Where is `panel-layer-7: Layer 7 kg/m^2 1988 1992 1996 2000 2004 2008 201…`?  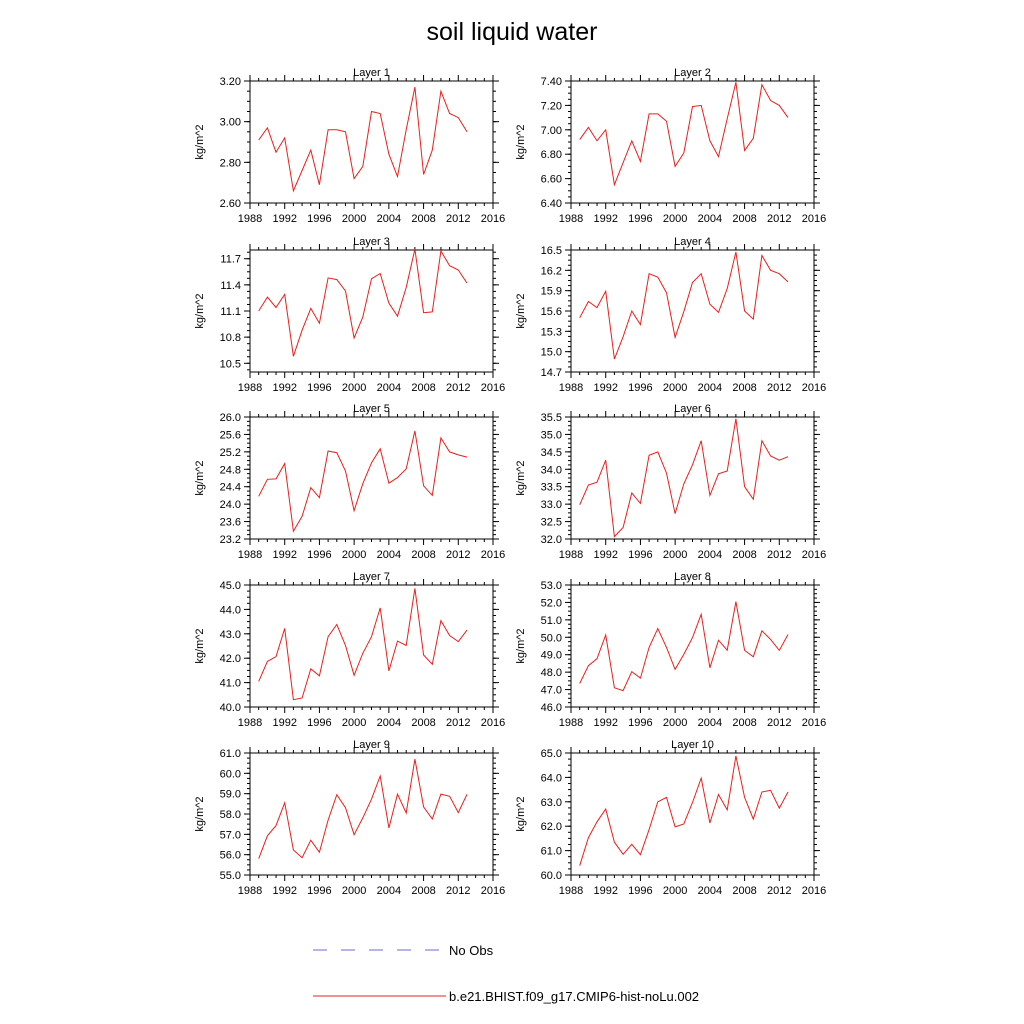 panel-layer-7: Layer 7 kg/m^2 1988 1992 1996 2000 2004 2008 201… is located at coordinates (349, 650).